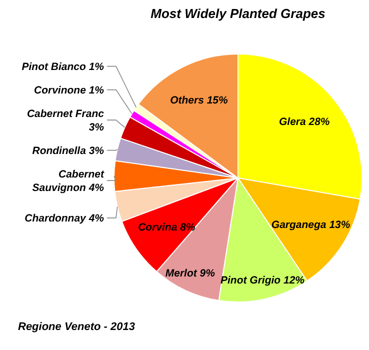 This screenshot has width=369, height=350. I want to click on slice-label: Corvinone 1%, so click(69, 90).